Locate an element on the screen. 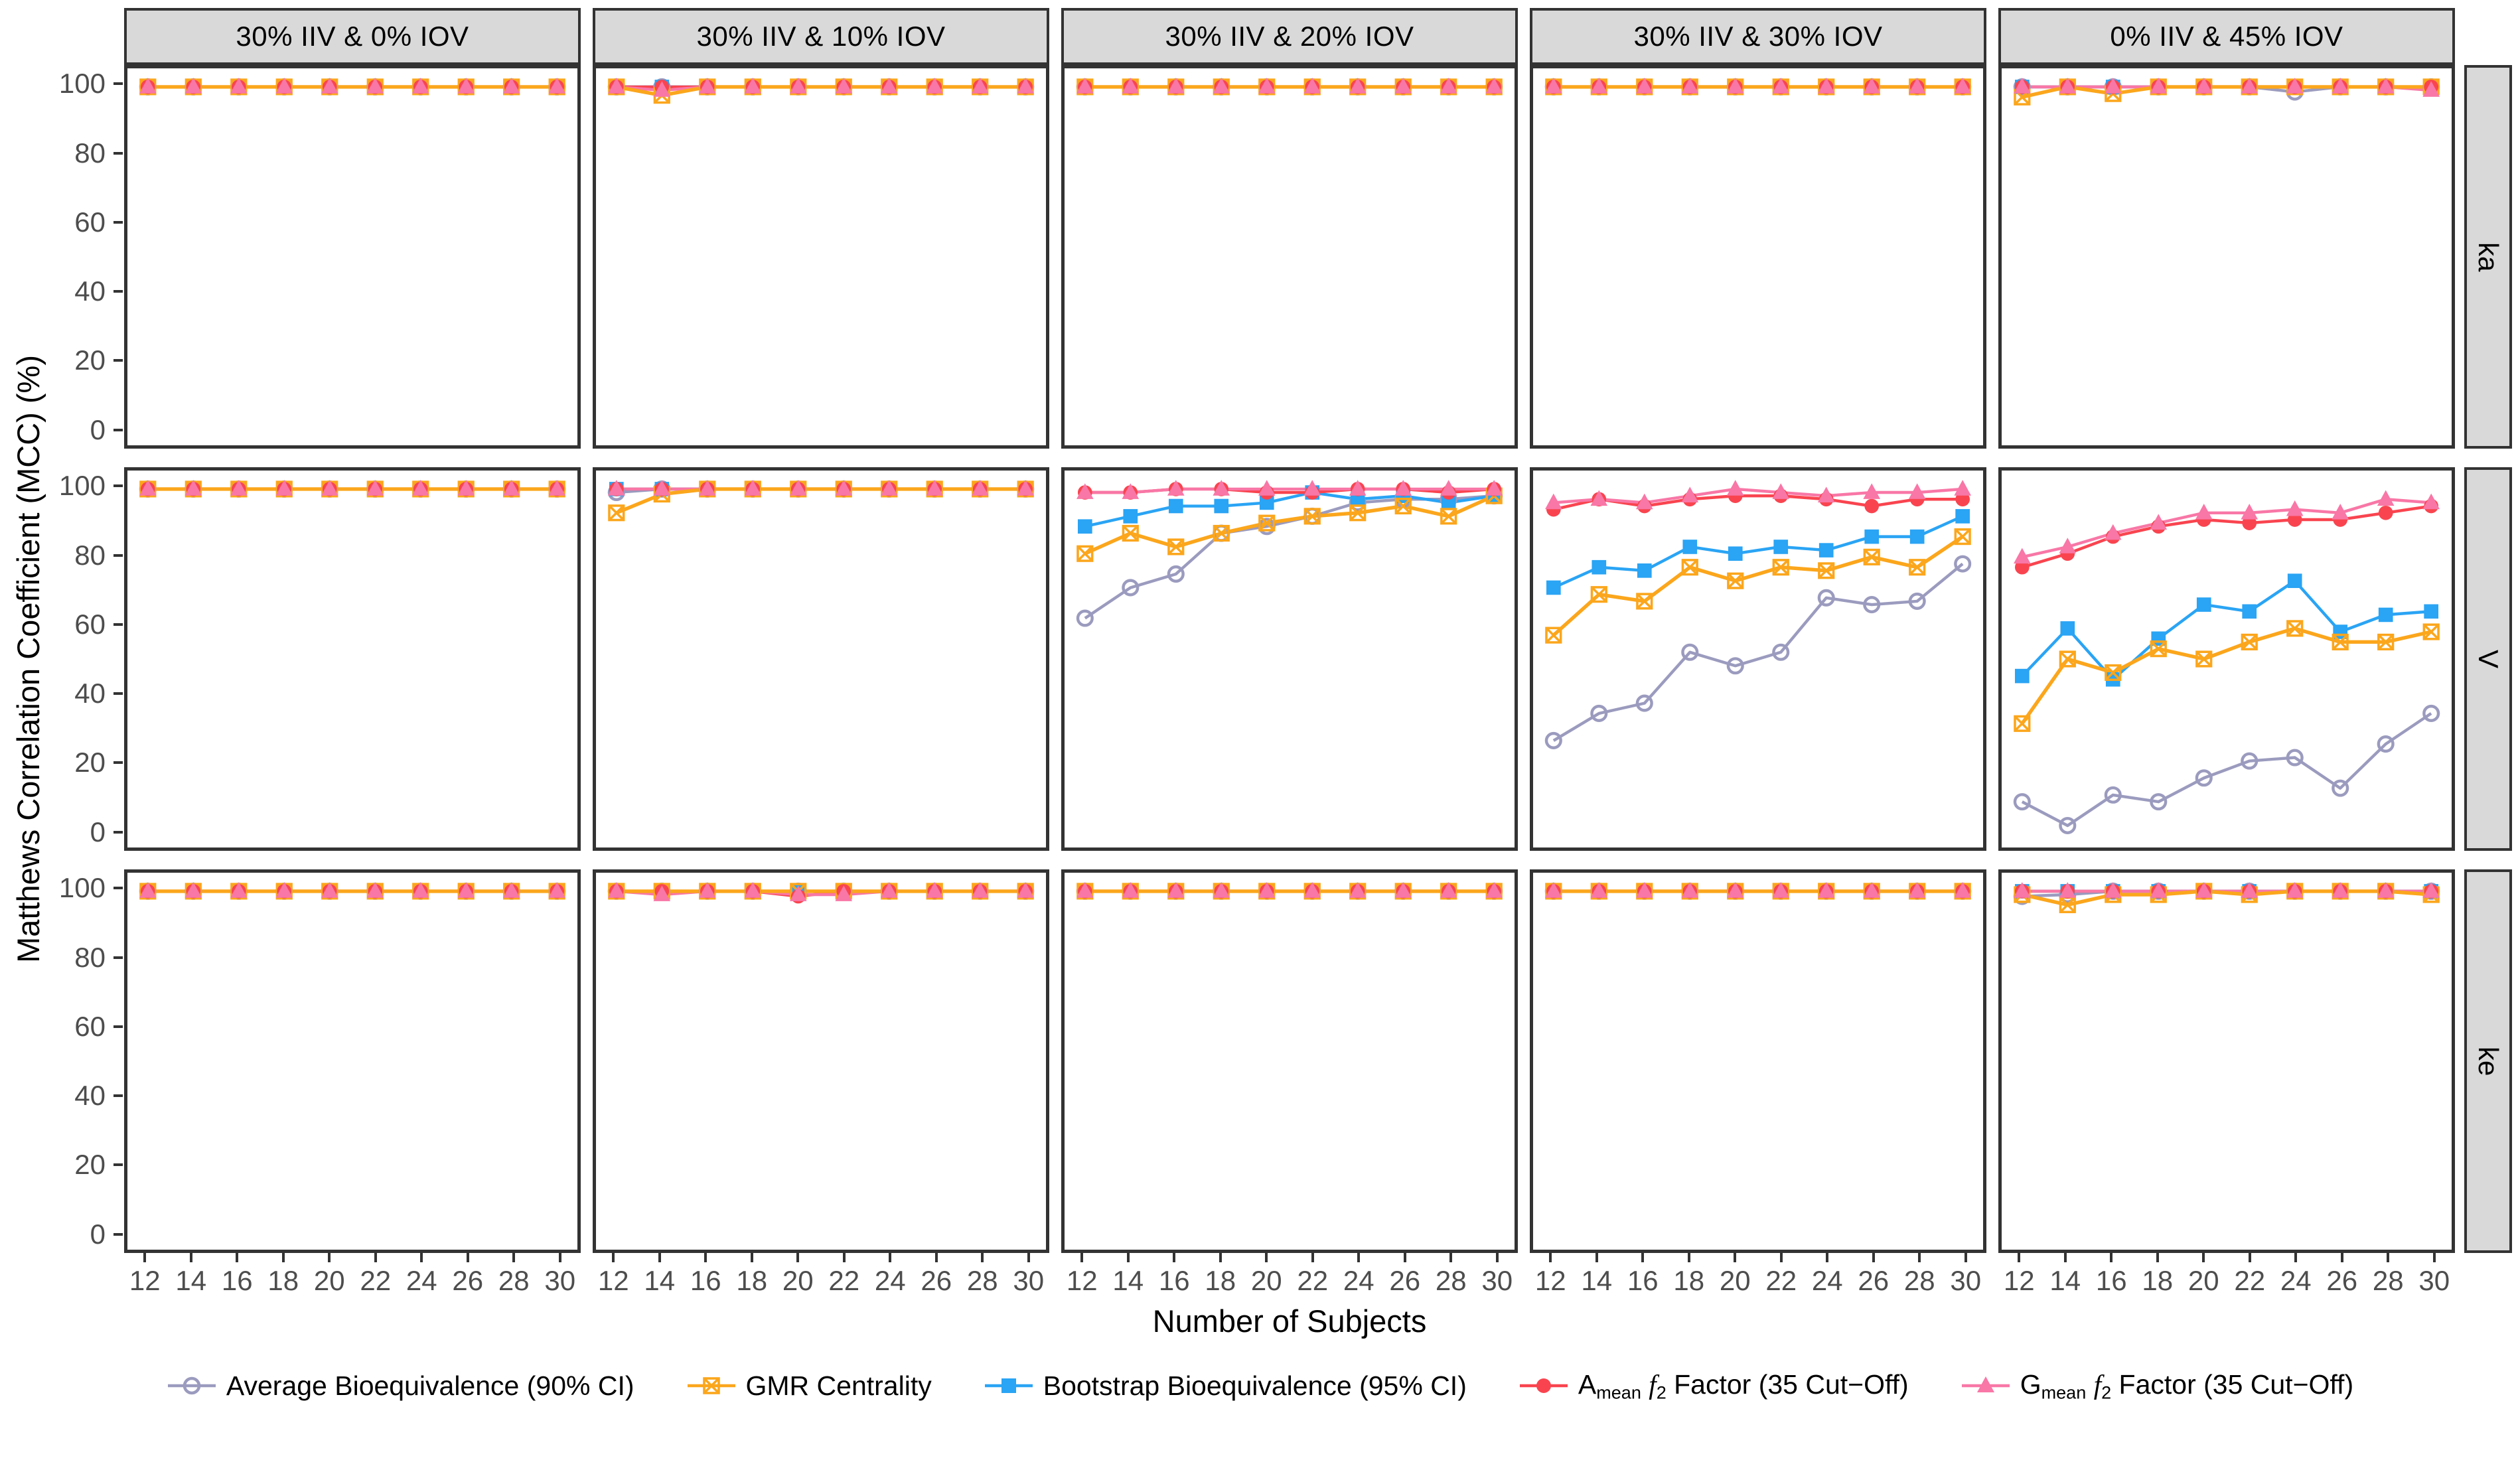 The width and height of the screenshot is (2520, 1470). avg_be-line is located at coordinates (1758, 652).